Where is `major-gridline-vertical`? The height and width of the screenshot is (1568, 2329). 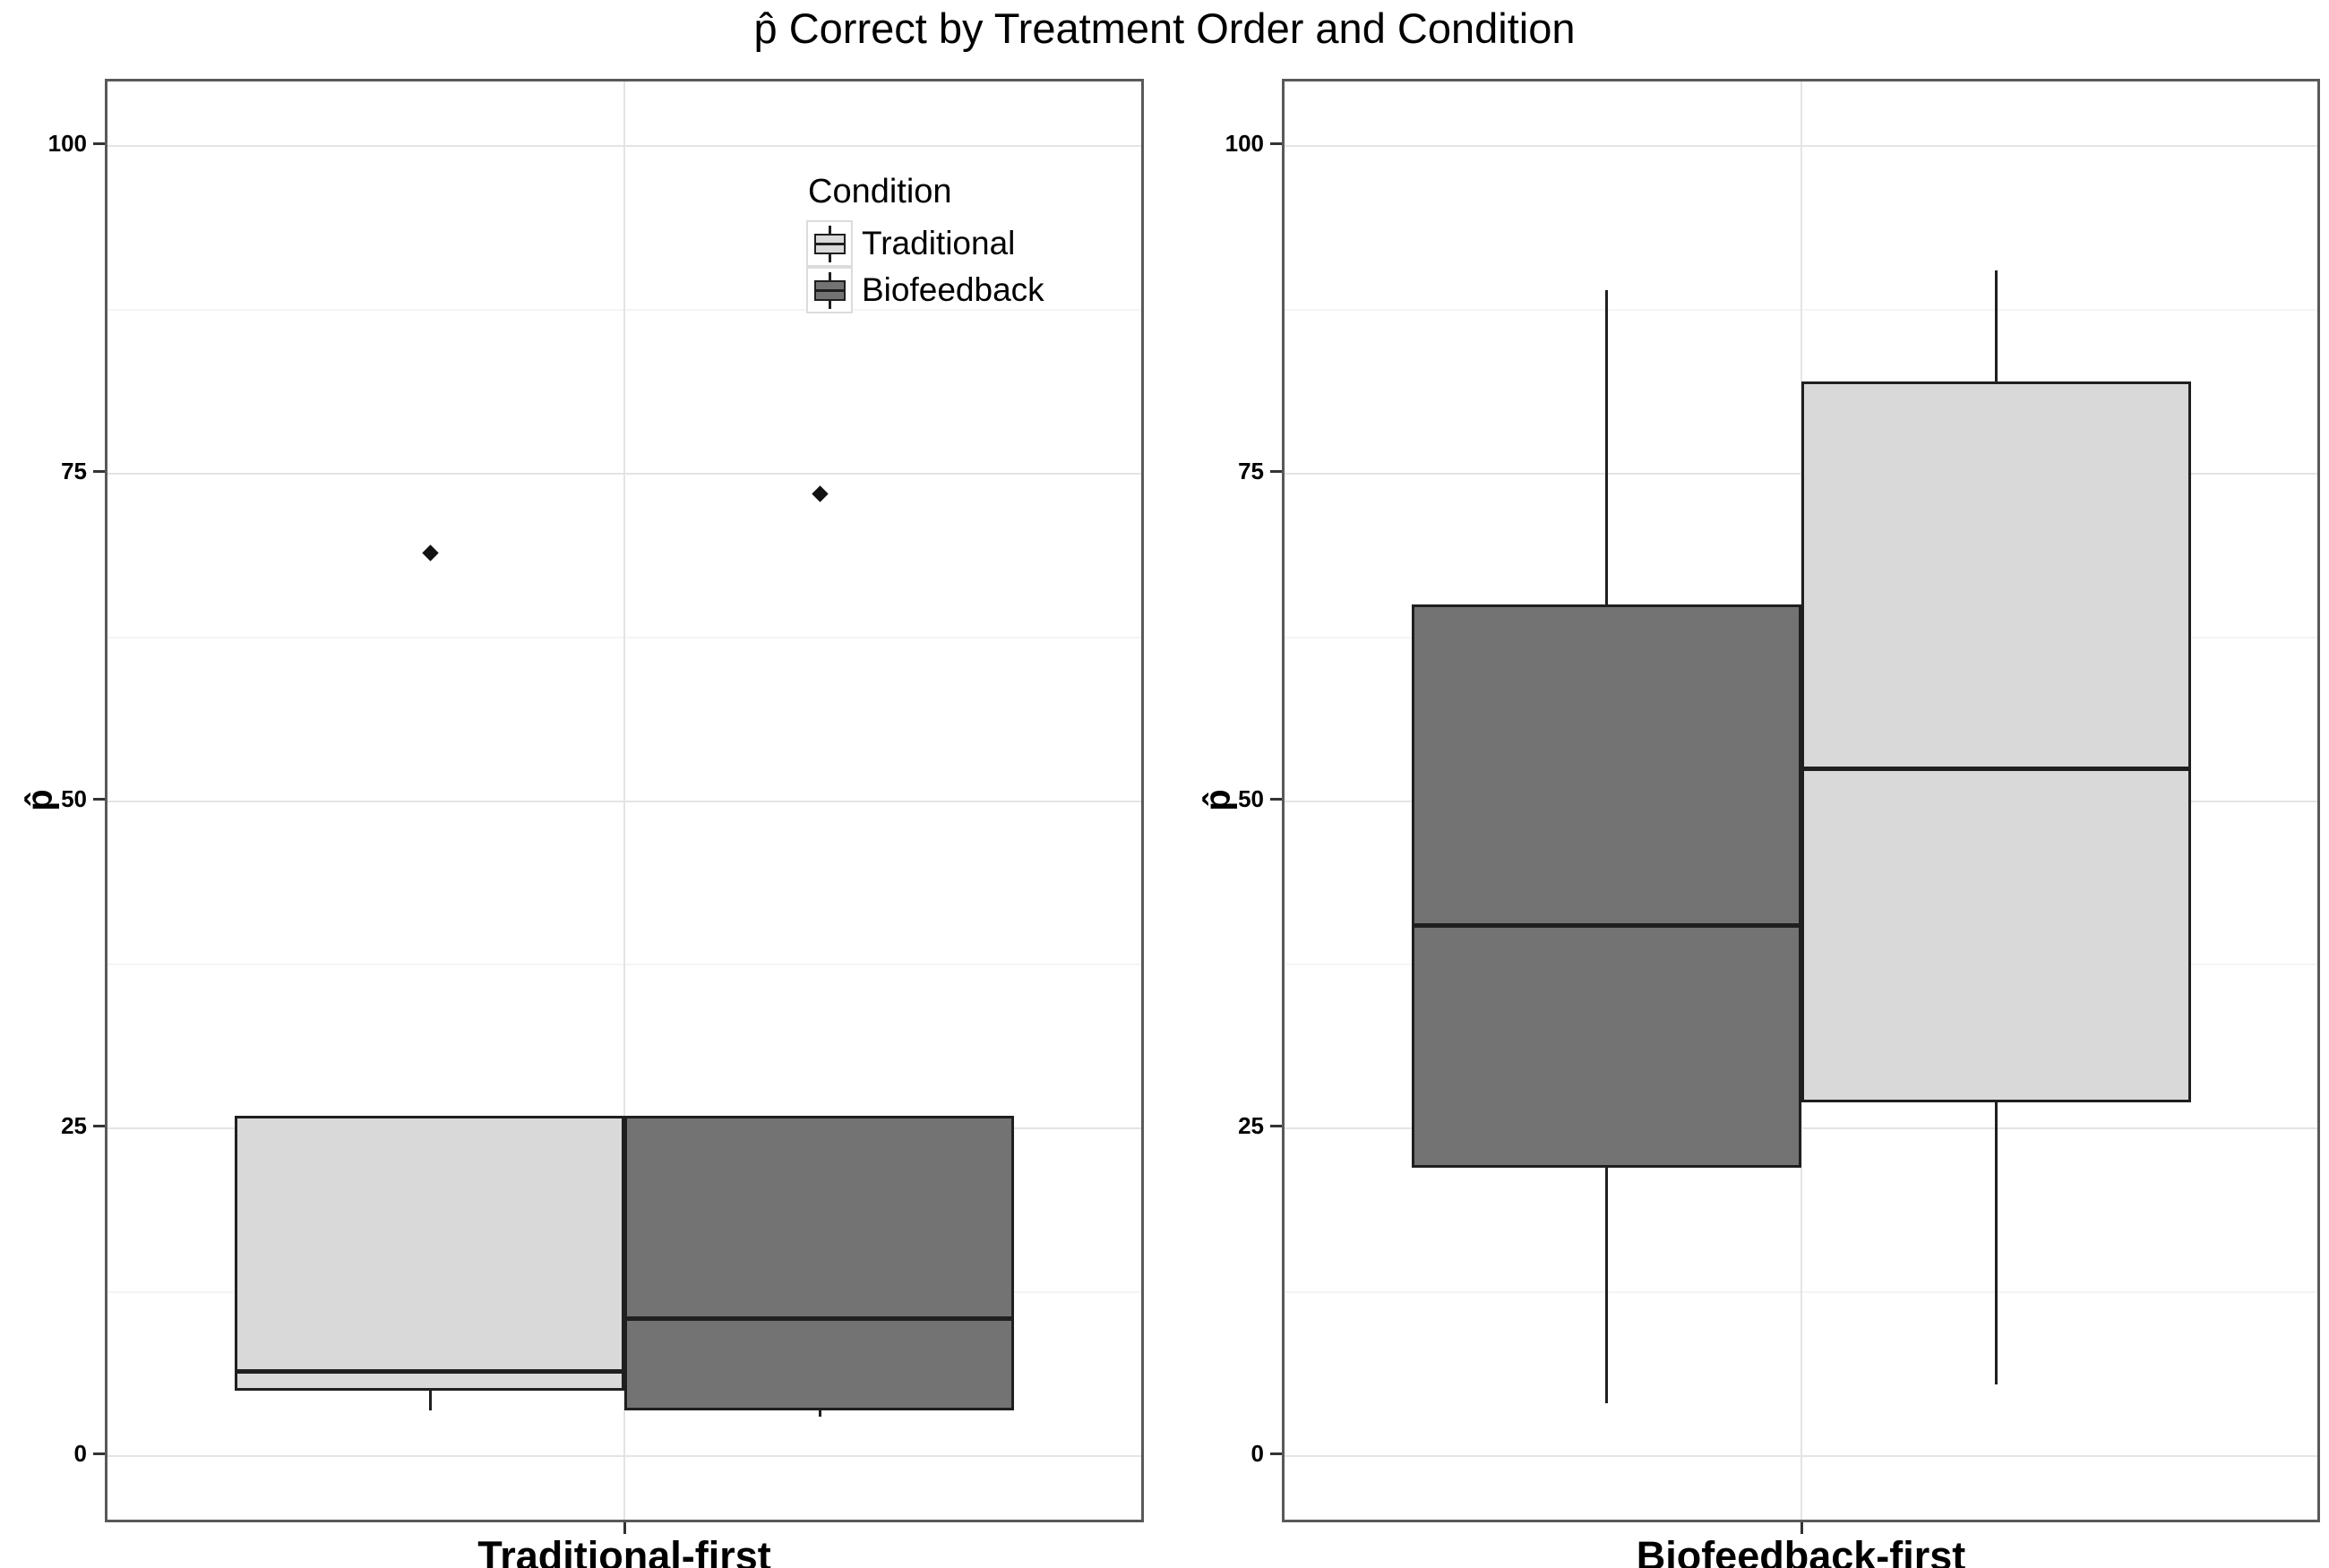 major-gridline-vertical is located at coordinates (624, 800).